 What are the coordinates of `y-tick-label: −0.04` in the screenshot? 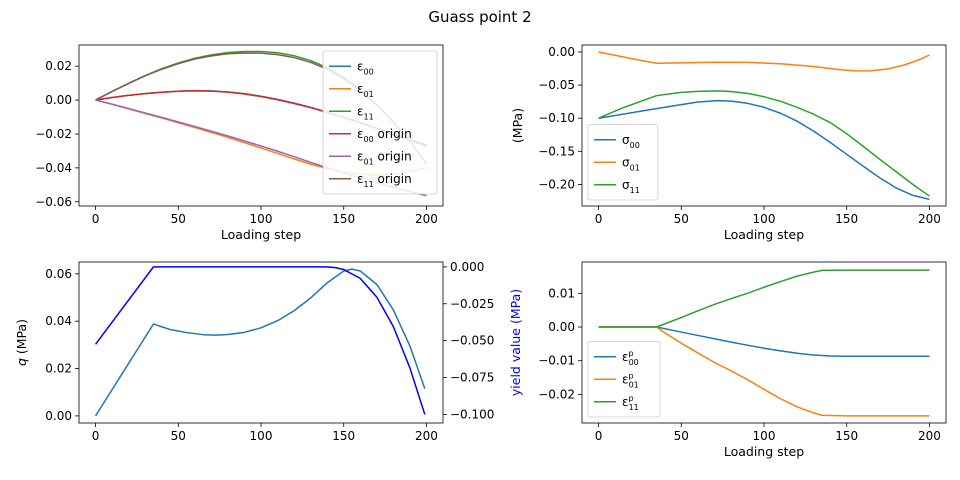 It's located at (53, 168).